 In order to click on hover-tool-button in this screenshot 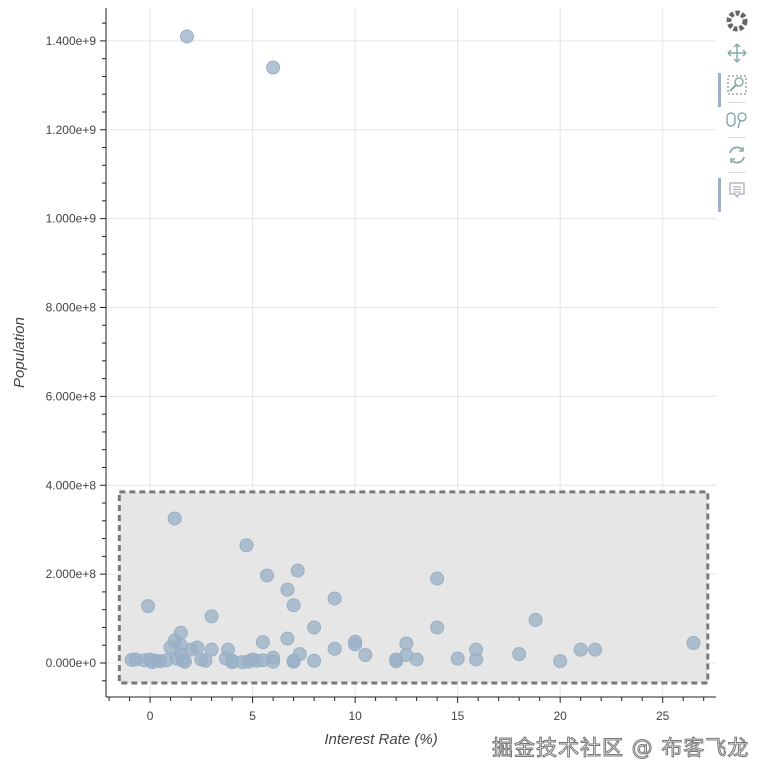, I will do `click(735, 193)`.